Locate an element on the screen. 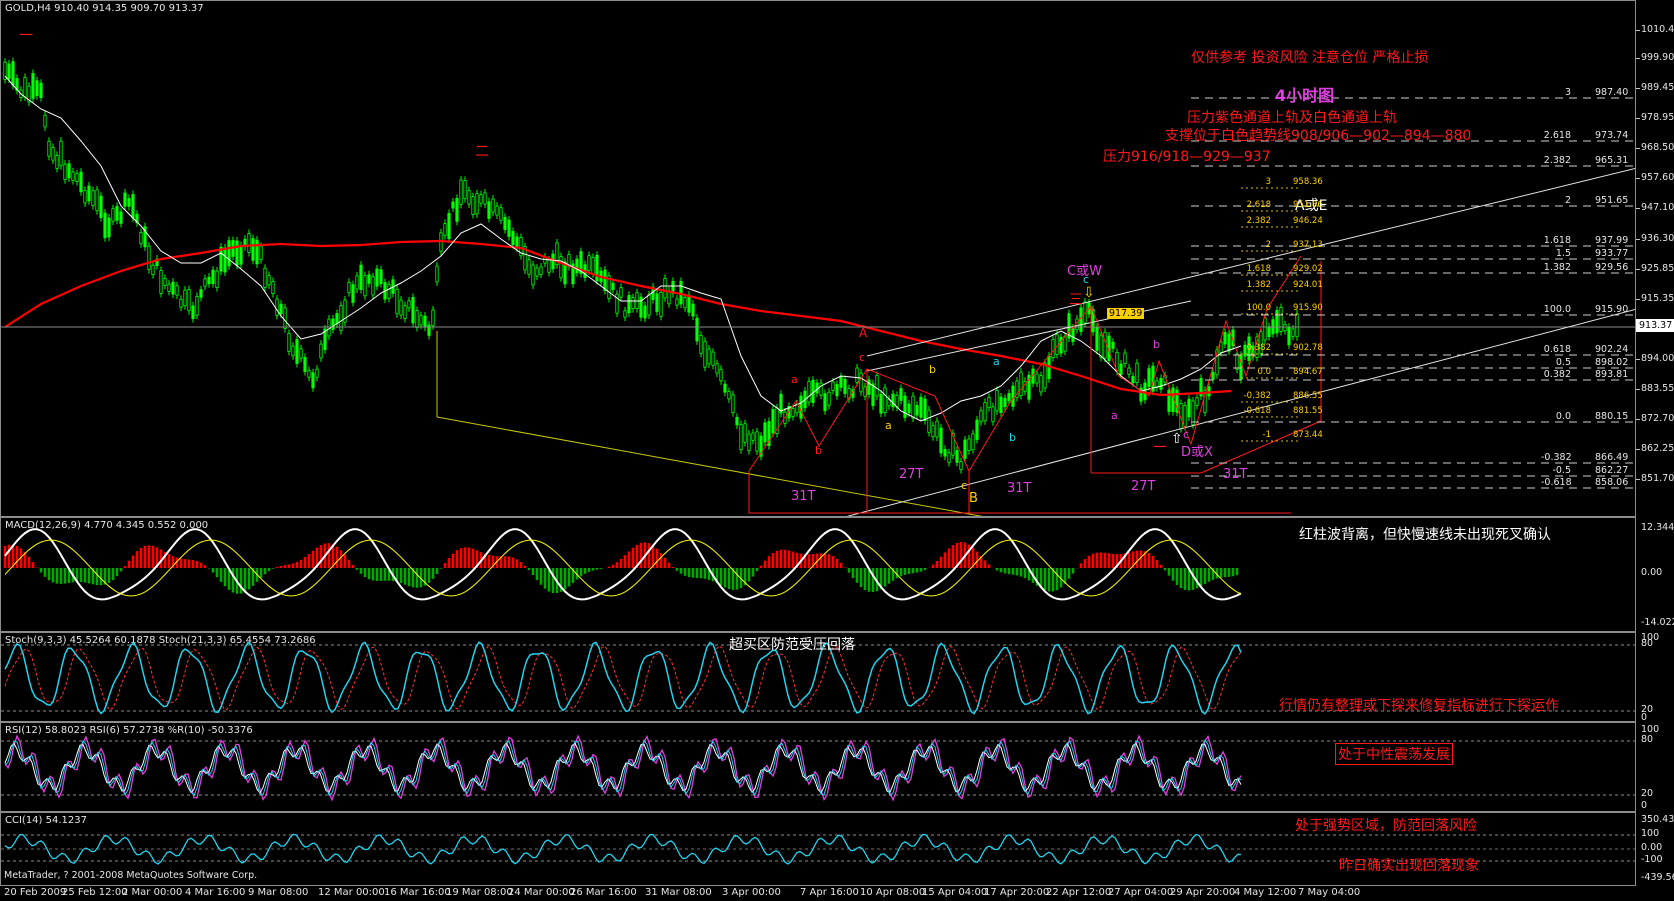 Image resolution: width=1674 pixels, height=901 pixels. indicator-axis-tick: 100 is located at coordinates (1650, 729).